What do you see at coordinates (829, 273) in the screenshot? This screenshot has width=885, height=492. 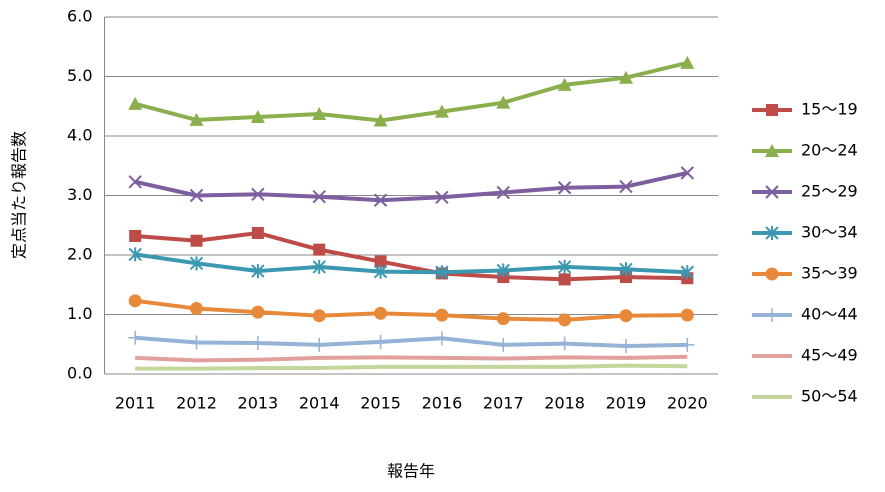 I see `legend-label: 35～39` at bounding box center [829, 273].